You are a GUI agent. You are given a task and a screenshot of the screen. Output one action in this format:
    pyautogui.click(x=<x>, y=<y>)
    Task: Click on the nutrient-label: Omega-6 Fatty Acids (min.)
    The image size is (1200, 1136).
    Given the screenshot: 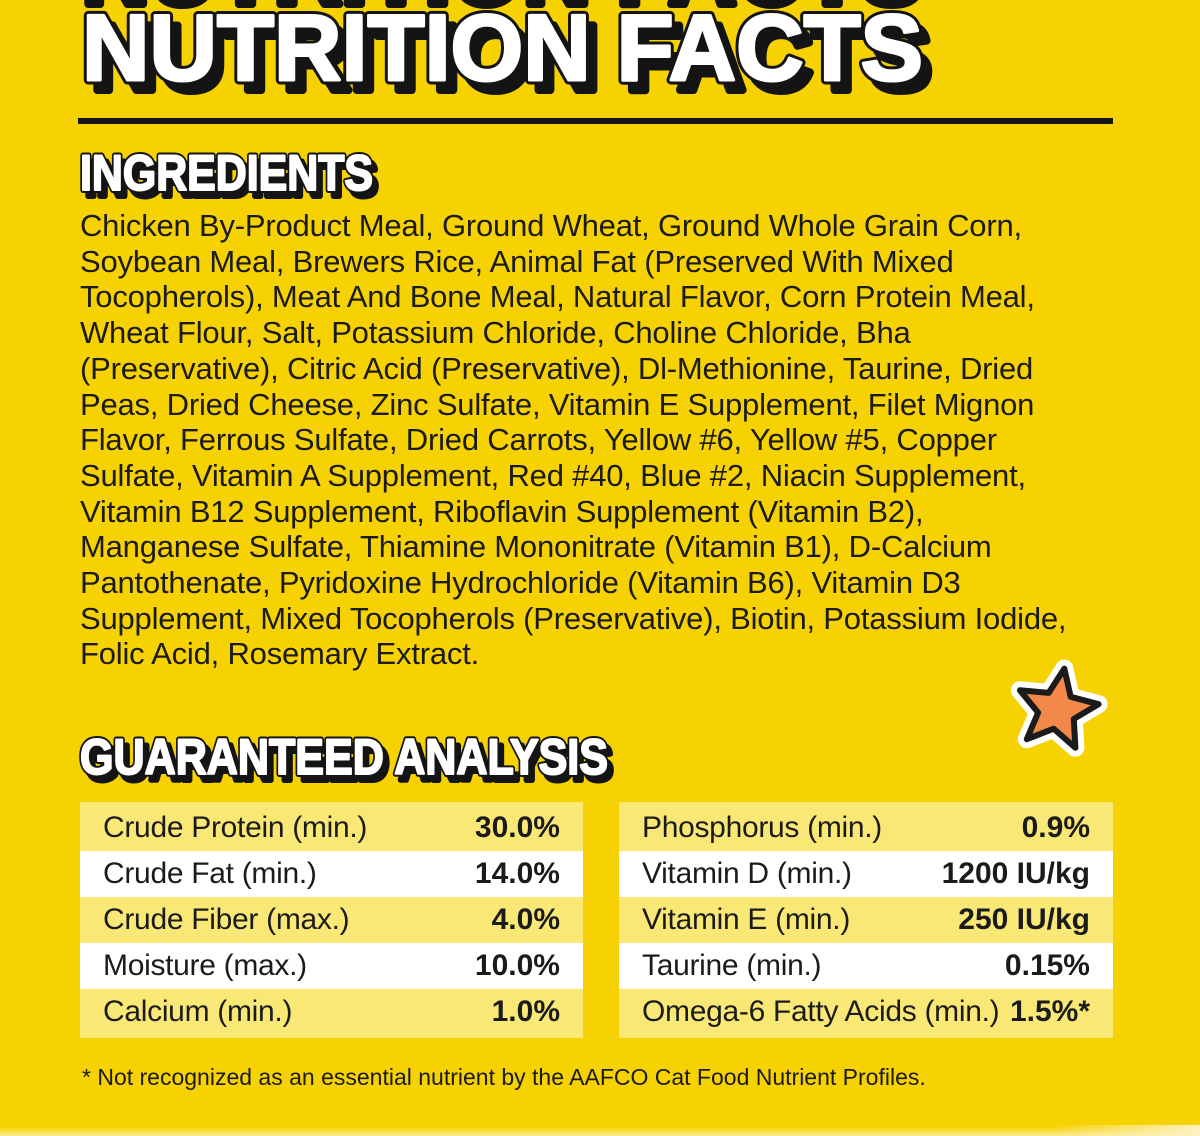 What is the action you would take?
    pyautogui.click(x=821, y=1011)
    